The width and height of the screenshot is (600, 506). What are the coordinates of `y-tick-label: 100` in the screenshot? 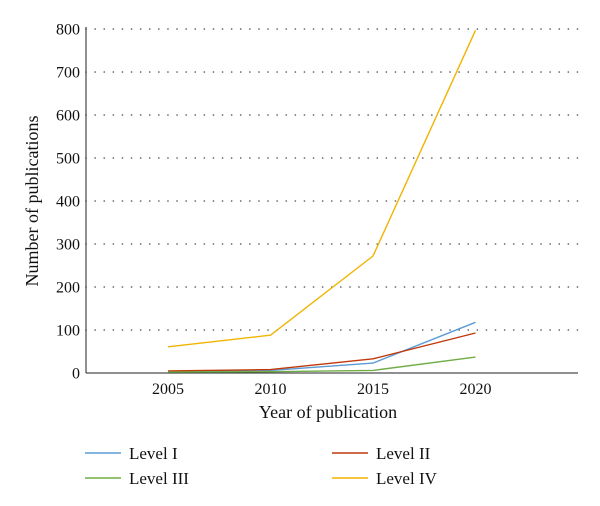 It's located at (68, 331).